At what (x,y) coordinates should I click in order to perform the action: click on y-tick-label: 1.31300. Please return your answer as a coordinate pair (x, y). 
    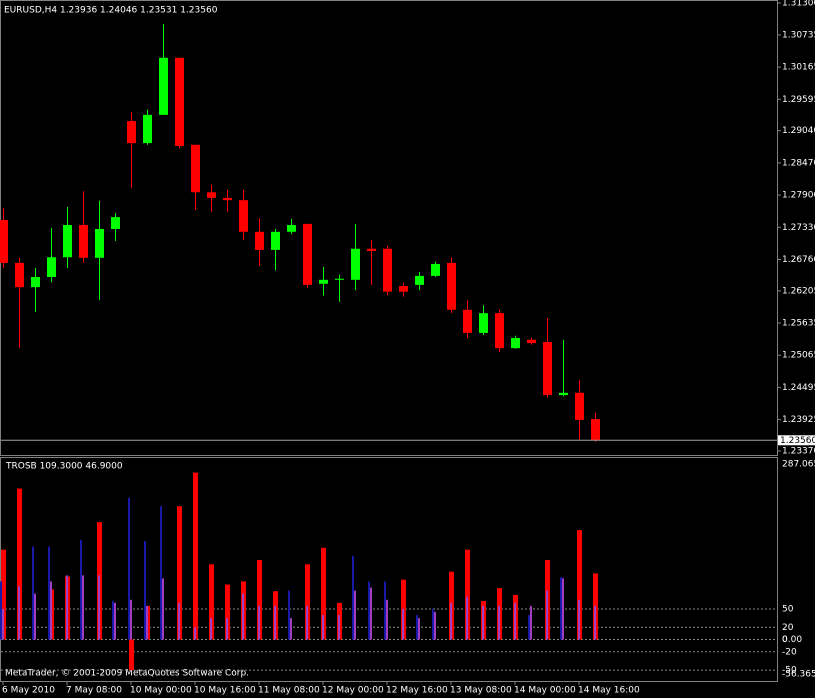
    Looking at the image, I should click on (798, 4).